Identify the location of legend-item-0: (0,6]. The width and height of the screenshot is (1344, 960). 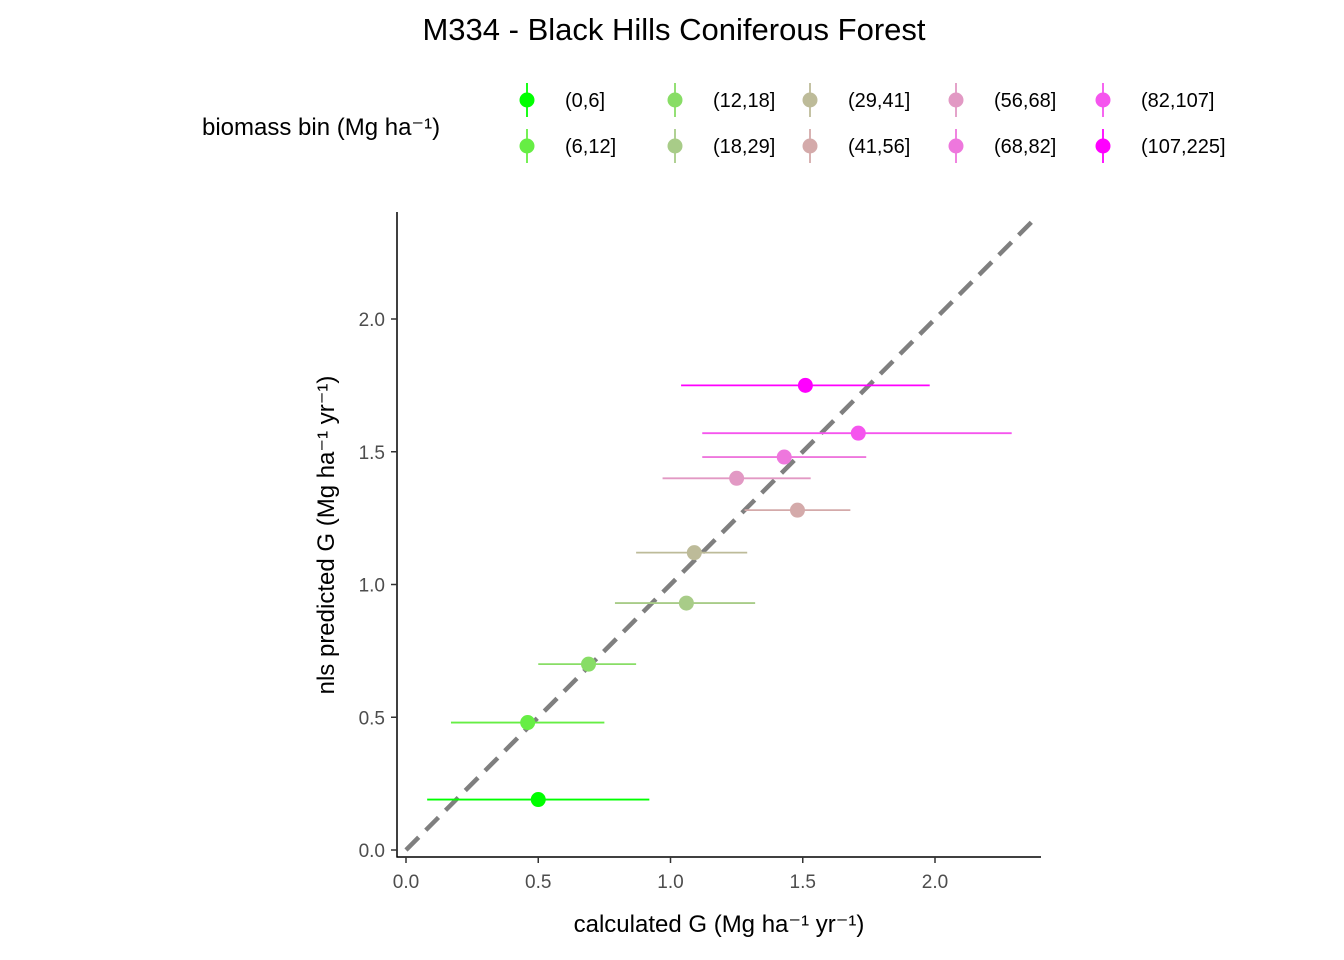
(562, 100).